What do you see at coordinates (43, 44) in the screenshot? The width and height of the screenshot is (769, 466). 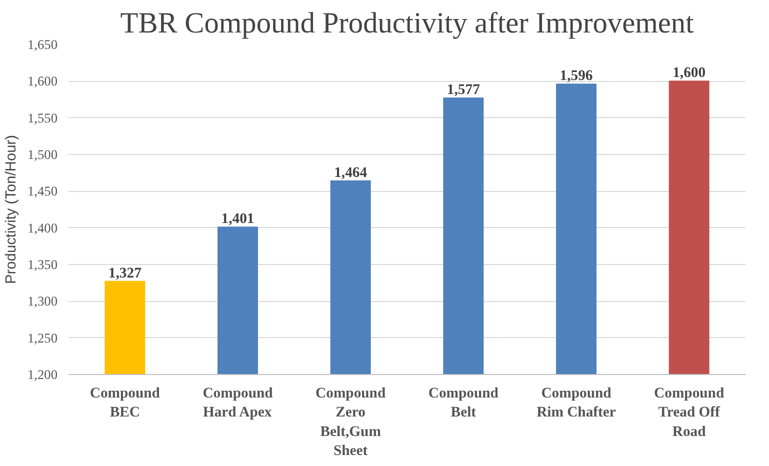 I see `y-tick-label: 1,650` at bounding box center [43, 44].